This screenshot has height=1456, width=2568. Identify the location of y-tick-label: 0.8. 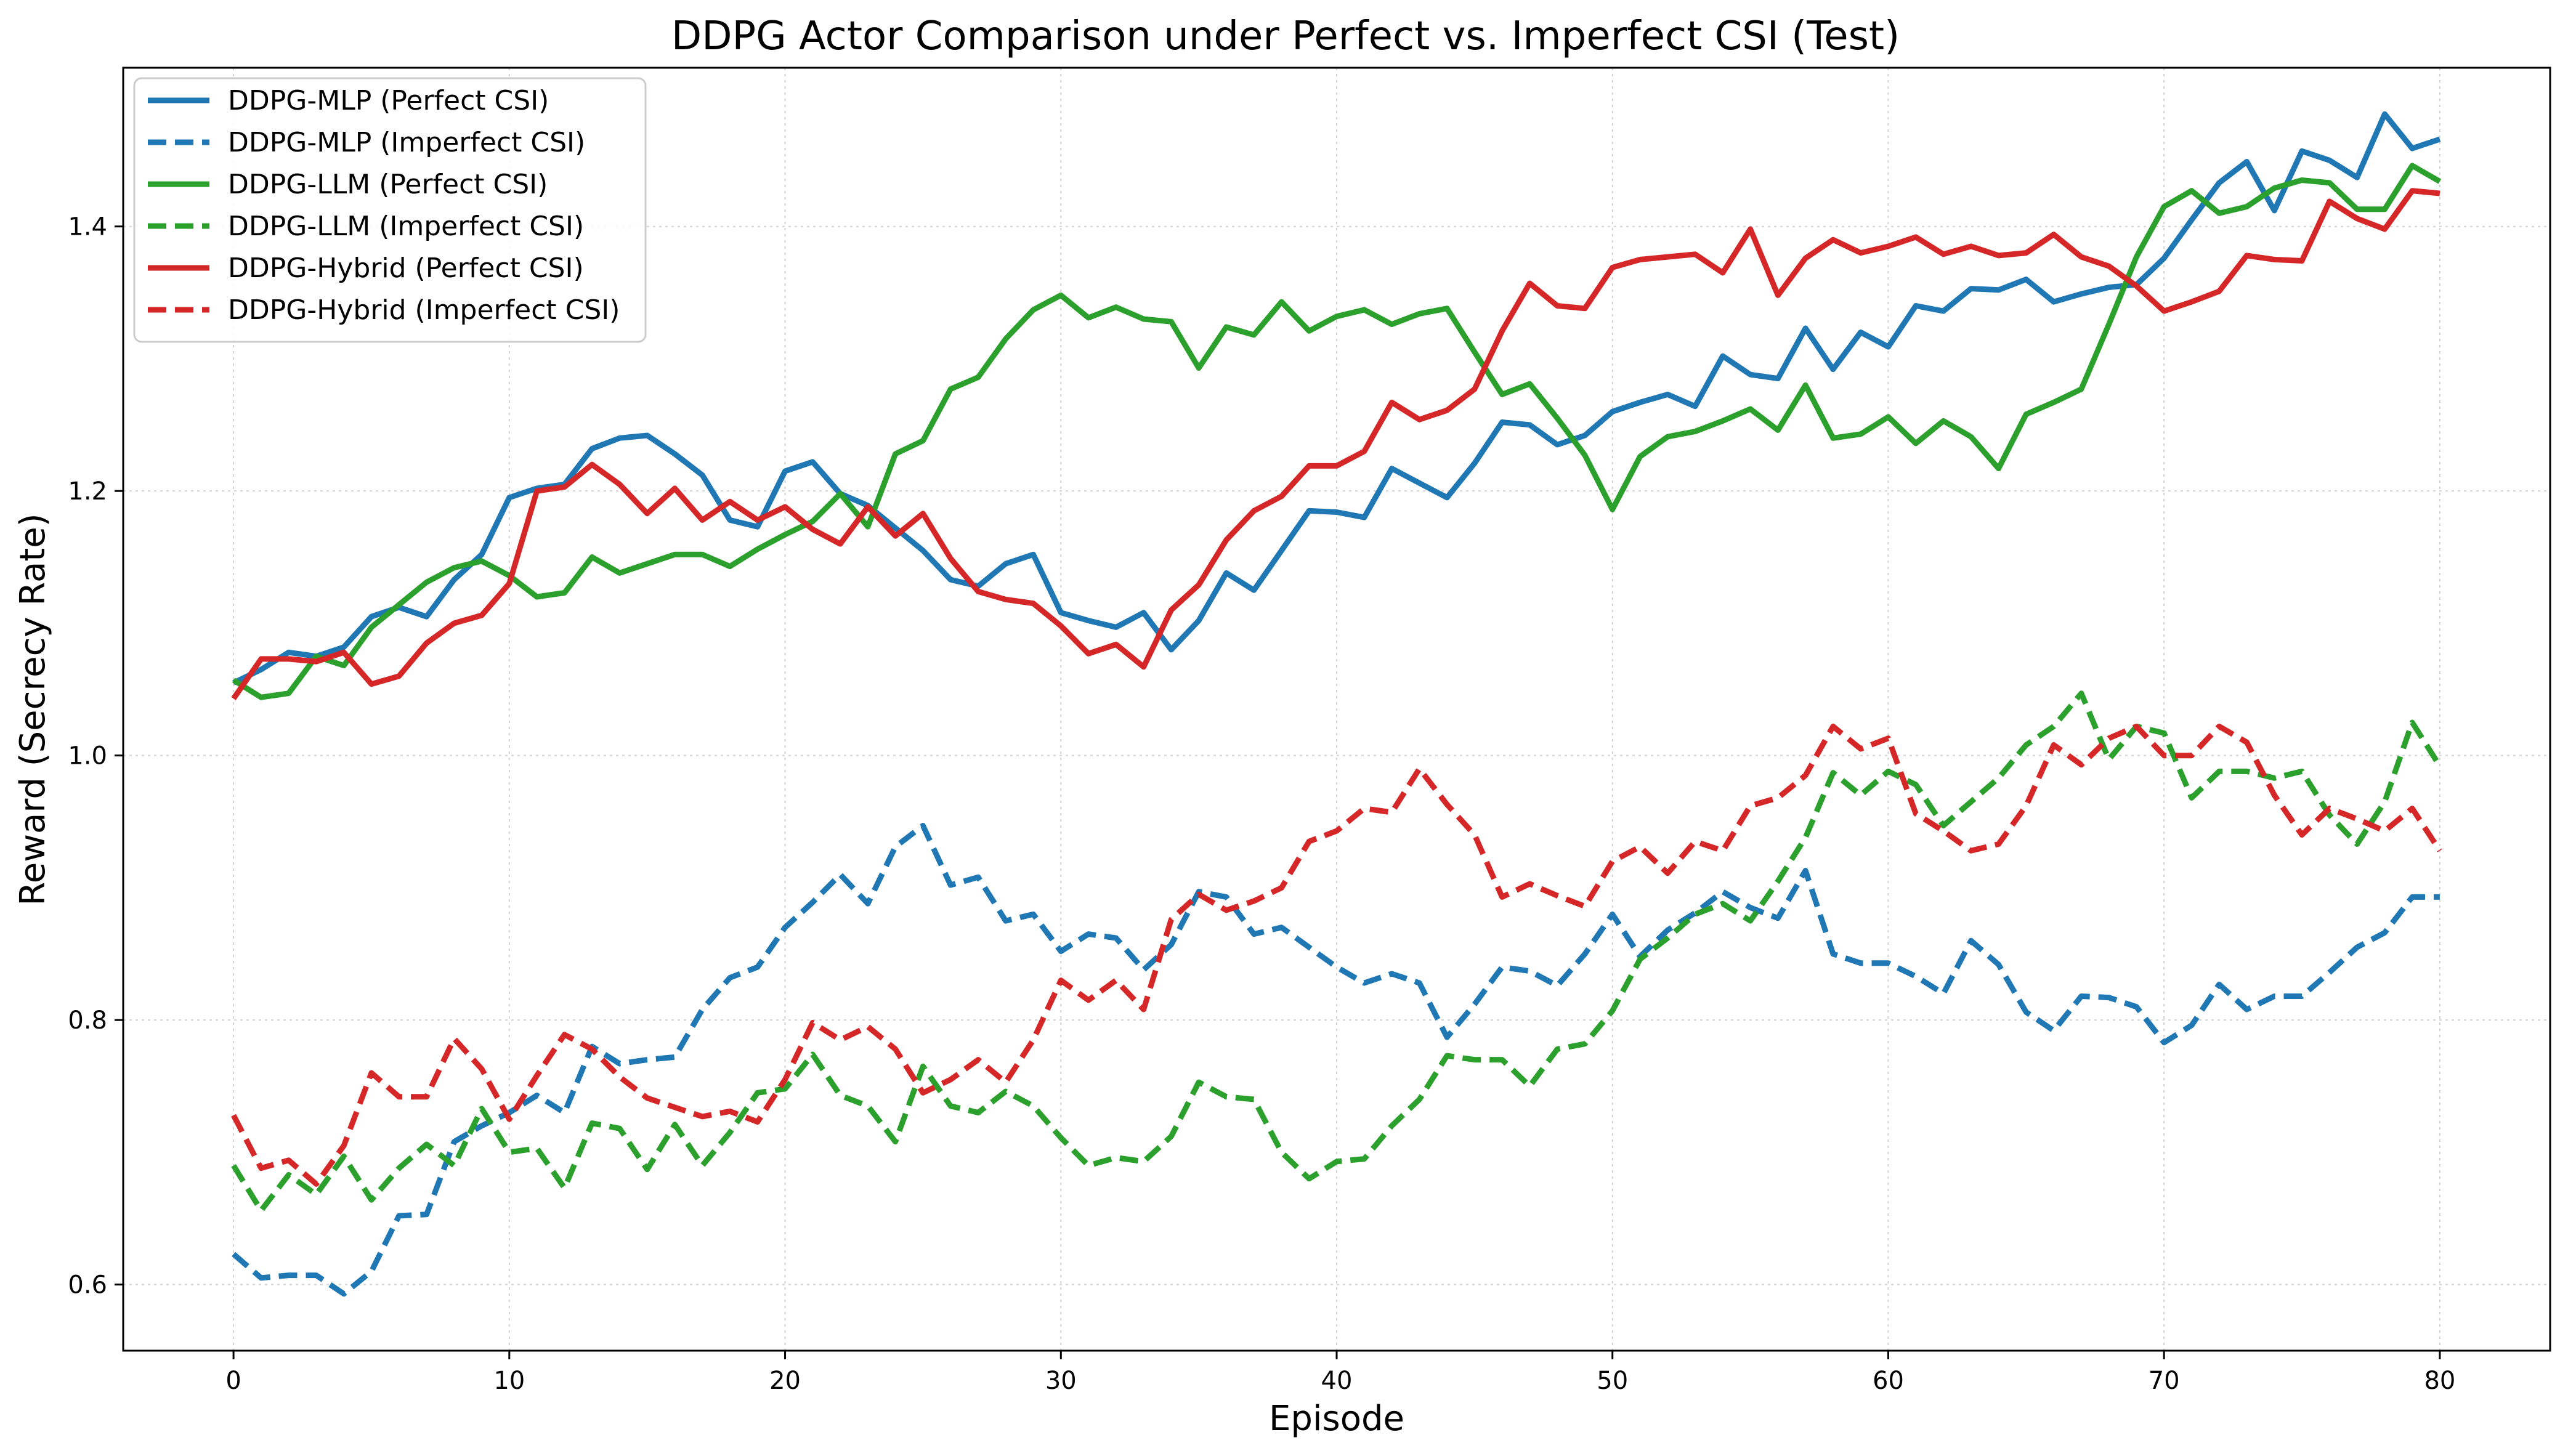
(88, 1020).